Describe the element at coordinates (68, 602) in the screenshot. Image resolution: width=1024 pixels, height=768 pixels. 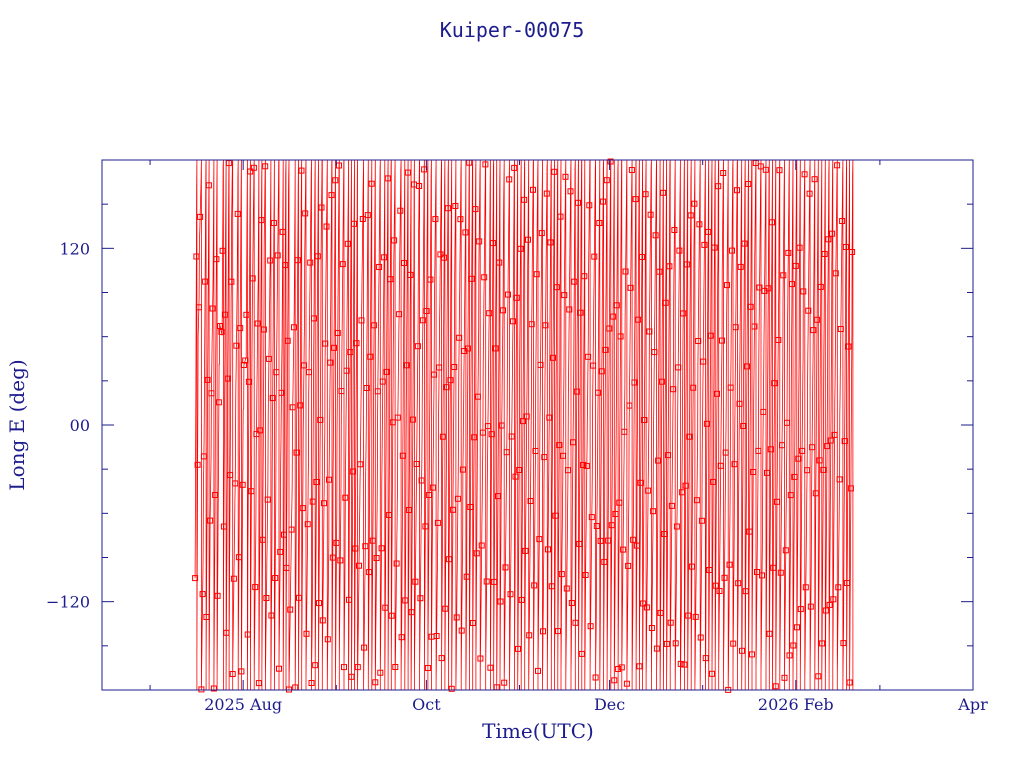
I see `y-tick-label: −120` at that location.